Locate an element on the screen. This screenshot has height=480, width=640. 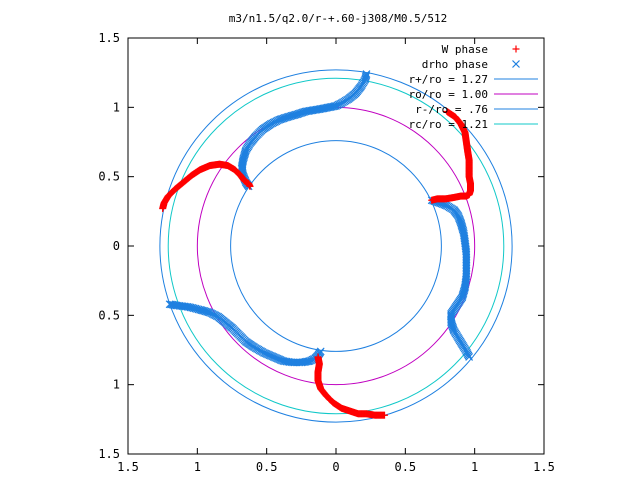
legend-label-series-1: drho phase is located at coordinates (455, 64).